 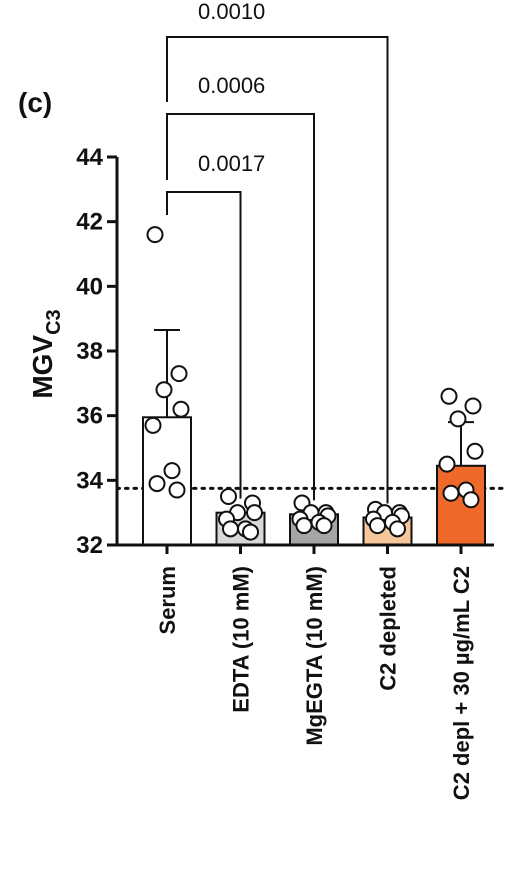 I want to click on y-axis-label-subscript: C3, so click(x=54, y=322).